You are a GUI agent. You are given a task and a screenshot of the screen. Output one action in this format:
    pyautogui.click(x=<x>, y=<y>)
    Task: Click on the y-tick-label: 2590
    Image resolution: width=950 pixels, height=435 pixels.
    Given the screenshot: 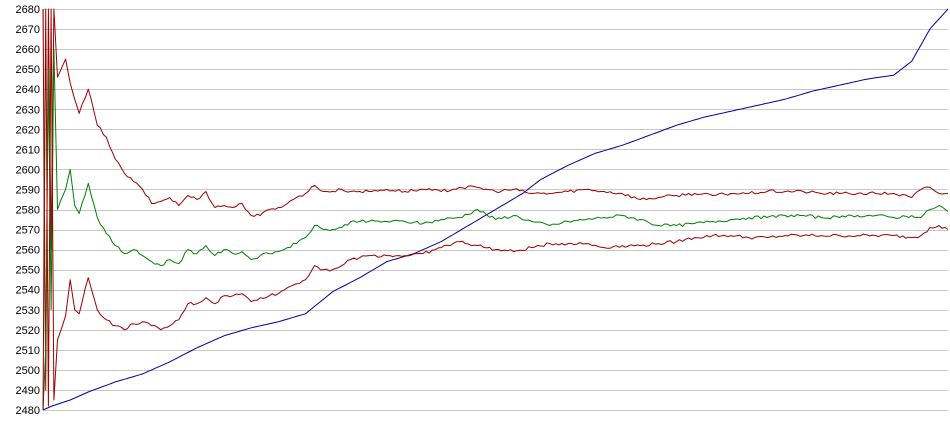 What is the action you would take?
    pyautogui.click(x=28, y=190)
    